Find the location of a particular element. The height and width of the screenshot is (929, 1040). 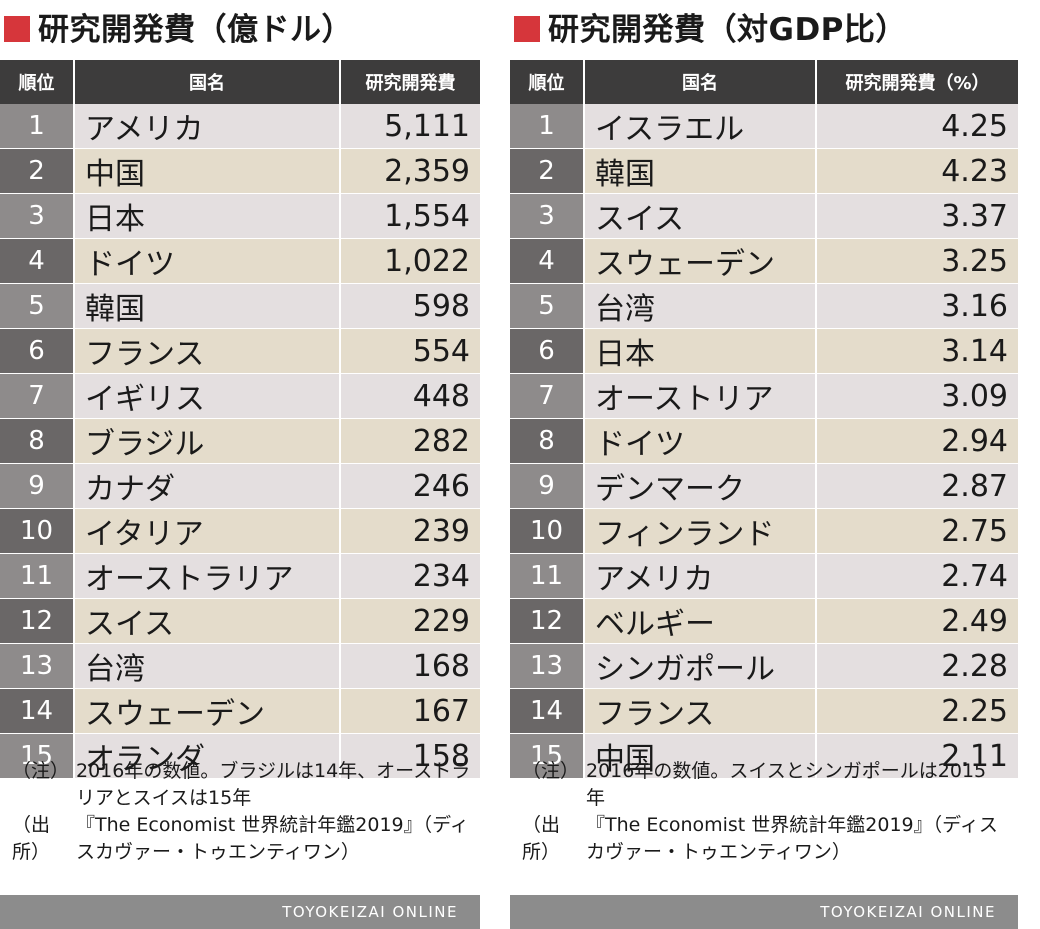

country-cell: ドイツ is located at coordinates (700, 441).